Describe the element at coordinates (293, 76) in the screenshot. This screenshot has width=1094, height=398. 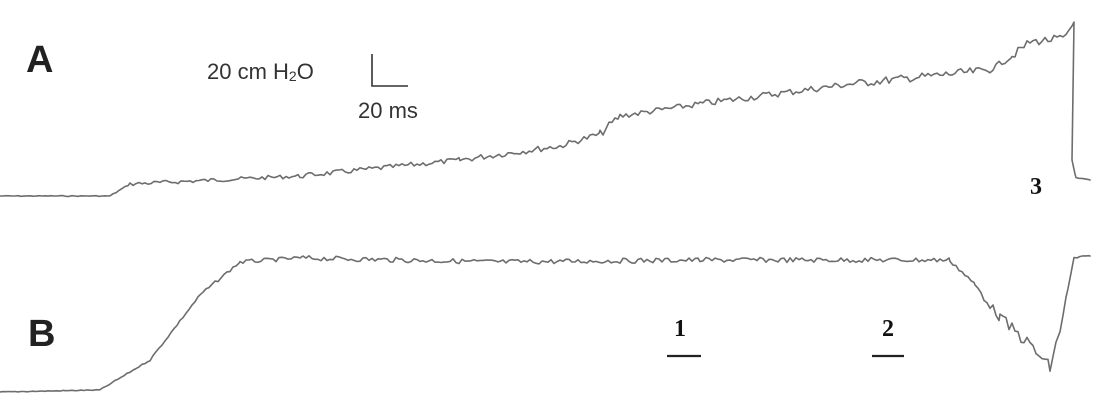
I see `scale-pressure-subscript: 2` at that location.